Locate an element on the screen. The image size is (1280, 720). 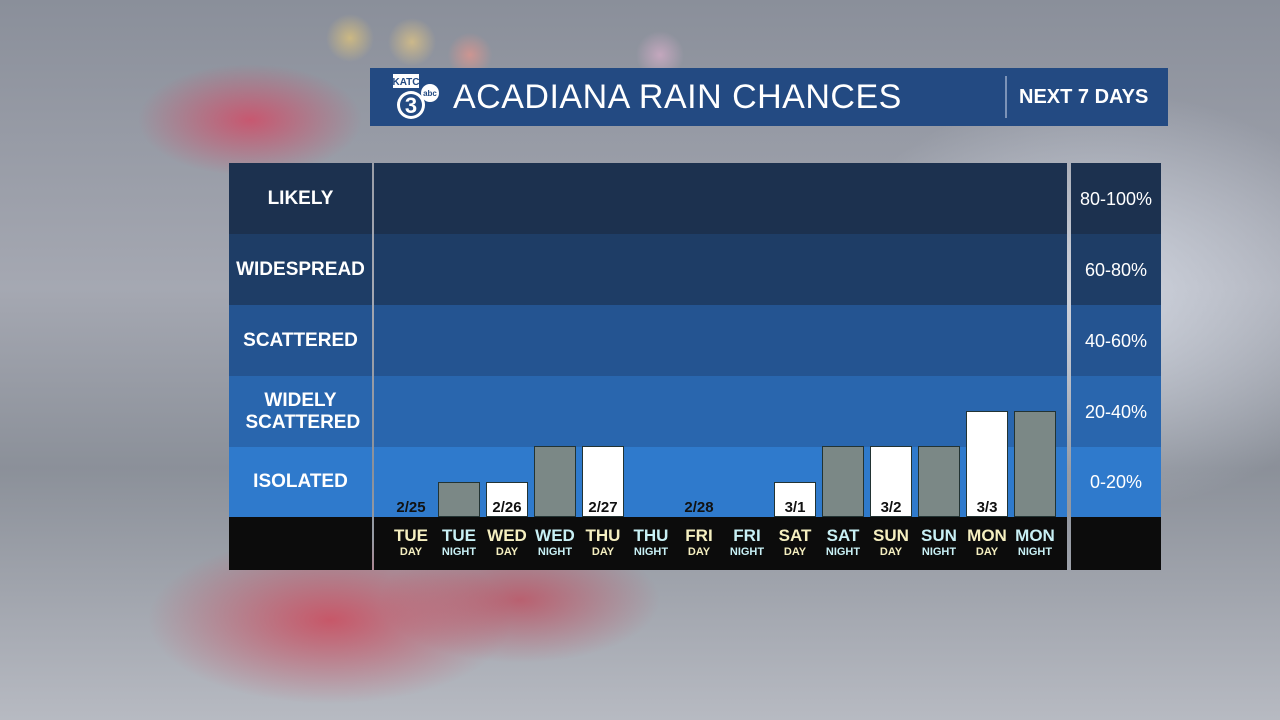
title-banner is located at coordinates (769, 97).